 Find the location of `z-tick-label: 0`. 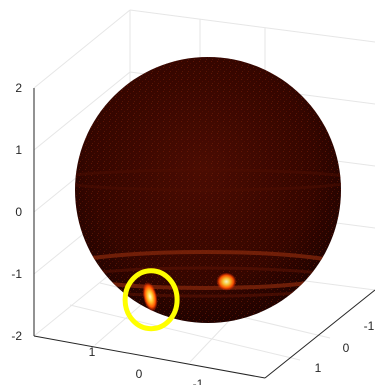

z-tick-label: 0 is located at coordinates (18, 212).